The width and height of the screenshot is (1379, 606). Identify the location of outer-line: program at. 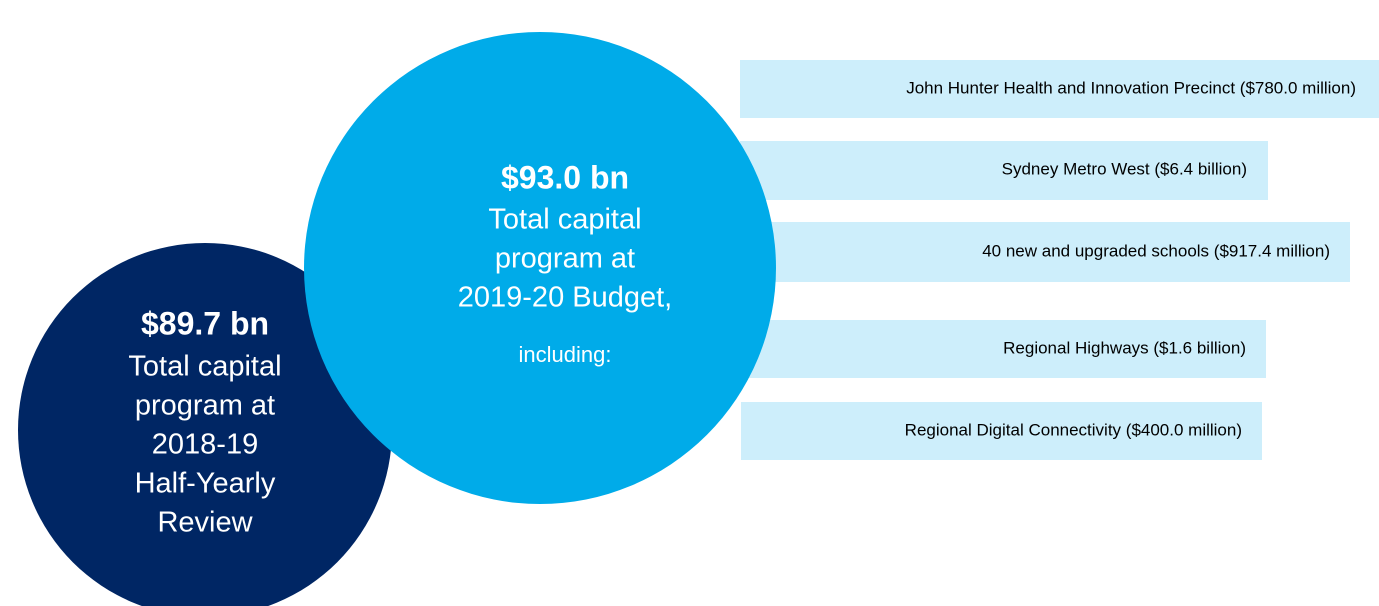
(205, 406).